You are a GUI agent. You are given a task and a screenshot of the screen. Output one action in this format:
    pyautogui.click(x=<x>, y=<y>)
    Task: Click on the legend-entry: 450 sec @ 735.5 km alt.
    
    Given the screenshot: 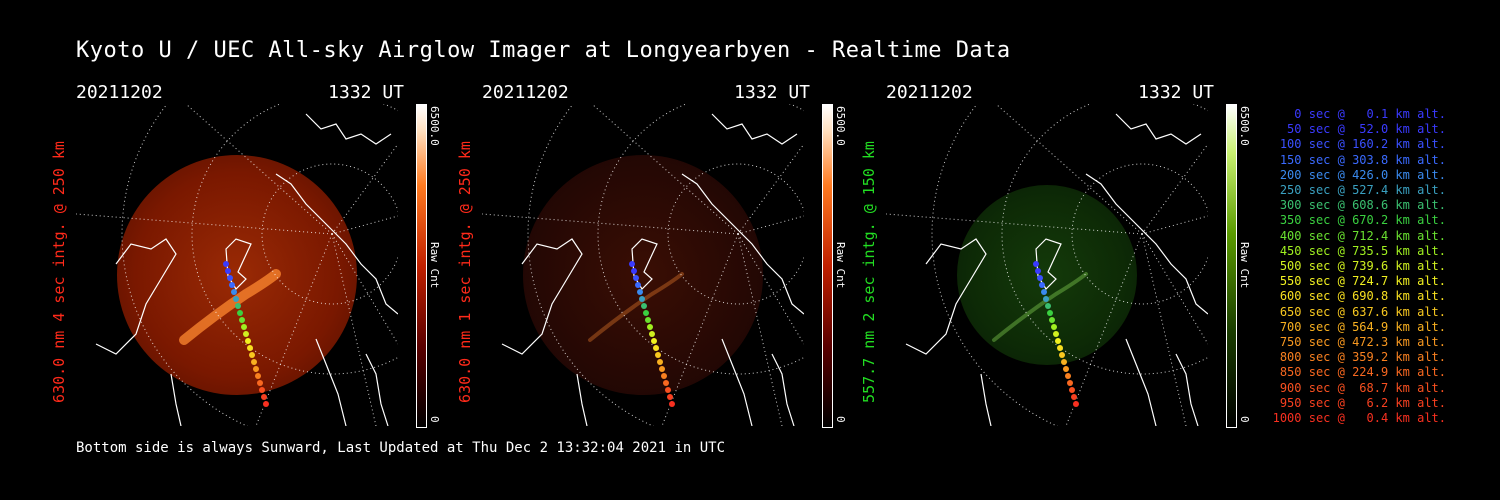 What is the action you would take?
    pyautogui.click(x=1362, y=250)
    